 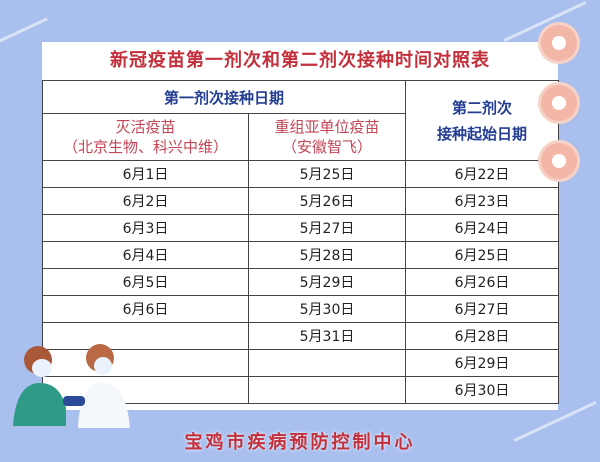 I want to click on table-row: 6月30日, so click(x=301, y=390).